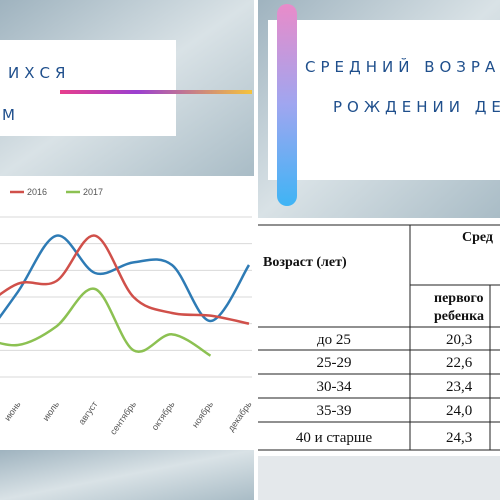 This screenshot has width=500, height=500. I want to click on table-cell: 24,0, so click(459, 411).